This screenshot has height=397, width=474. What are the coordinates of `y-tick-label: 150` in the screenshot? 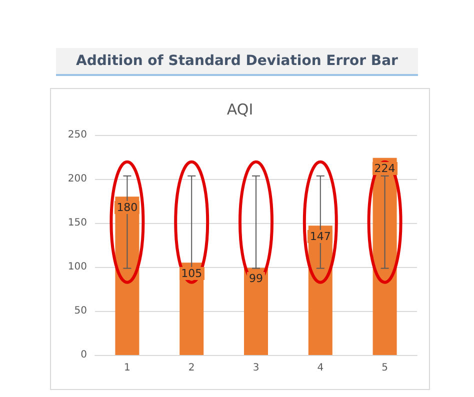 It's located at (77, 223).